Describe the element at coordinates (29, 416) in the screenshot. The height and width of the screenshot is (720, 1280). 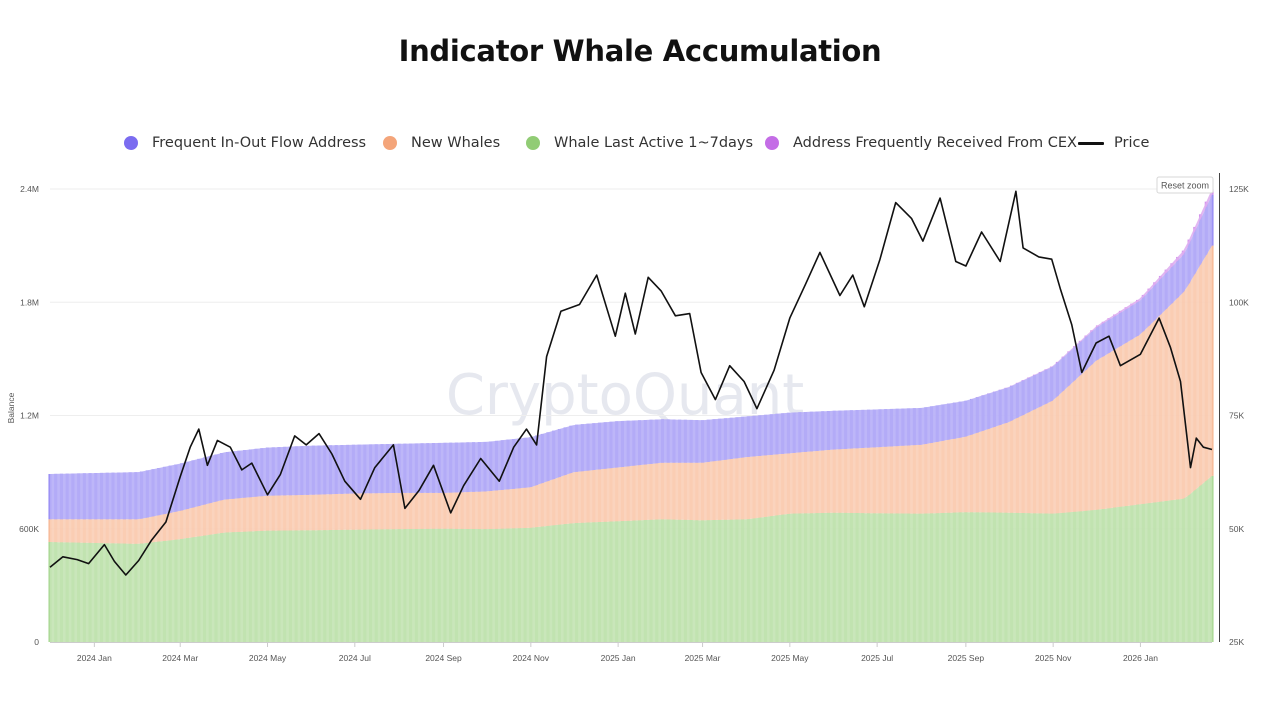
I see `y-tick-label: 1.2M` at that location.